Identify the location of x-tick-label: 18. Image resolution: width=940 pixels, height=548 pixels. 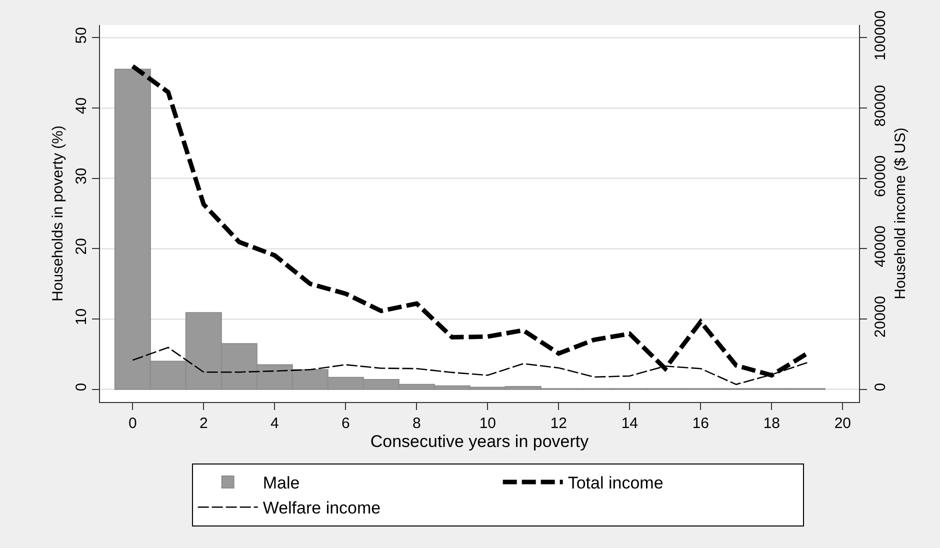
(771, 423).